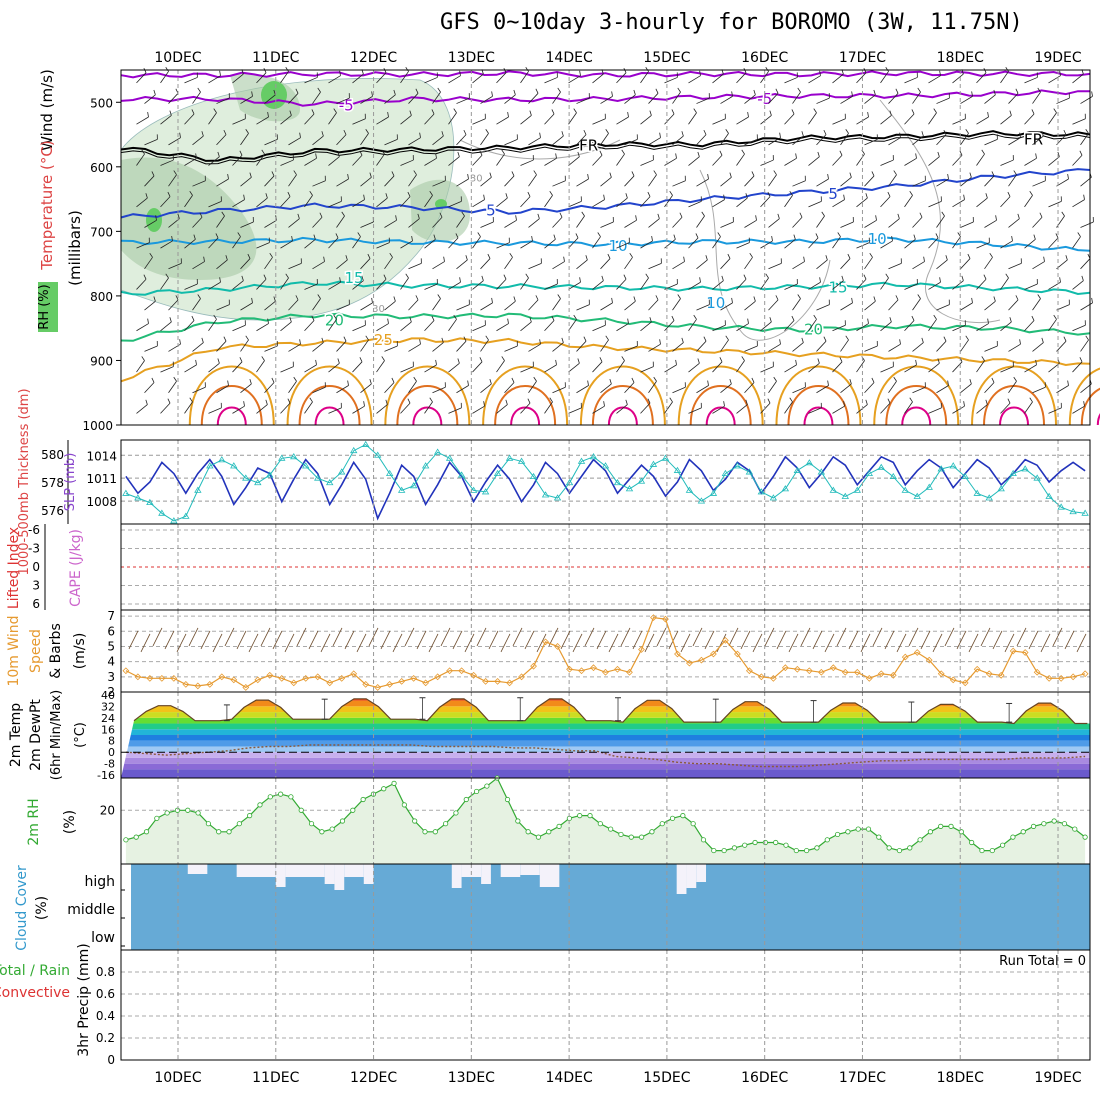 The height and width of the screenshot is (1104, 1100). Describe the element at coordinates (274, 95) in the screenshot. I see `rh-shading-high` at that location.